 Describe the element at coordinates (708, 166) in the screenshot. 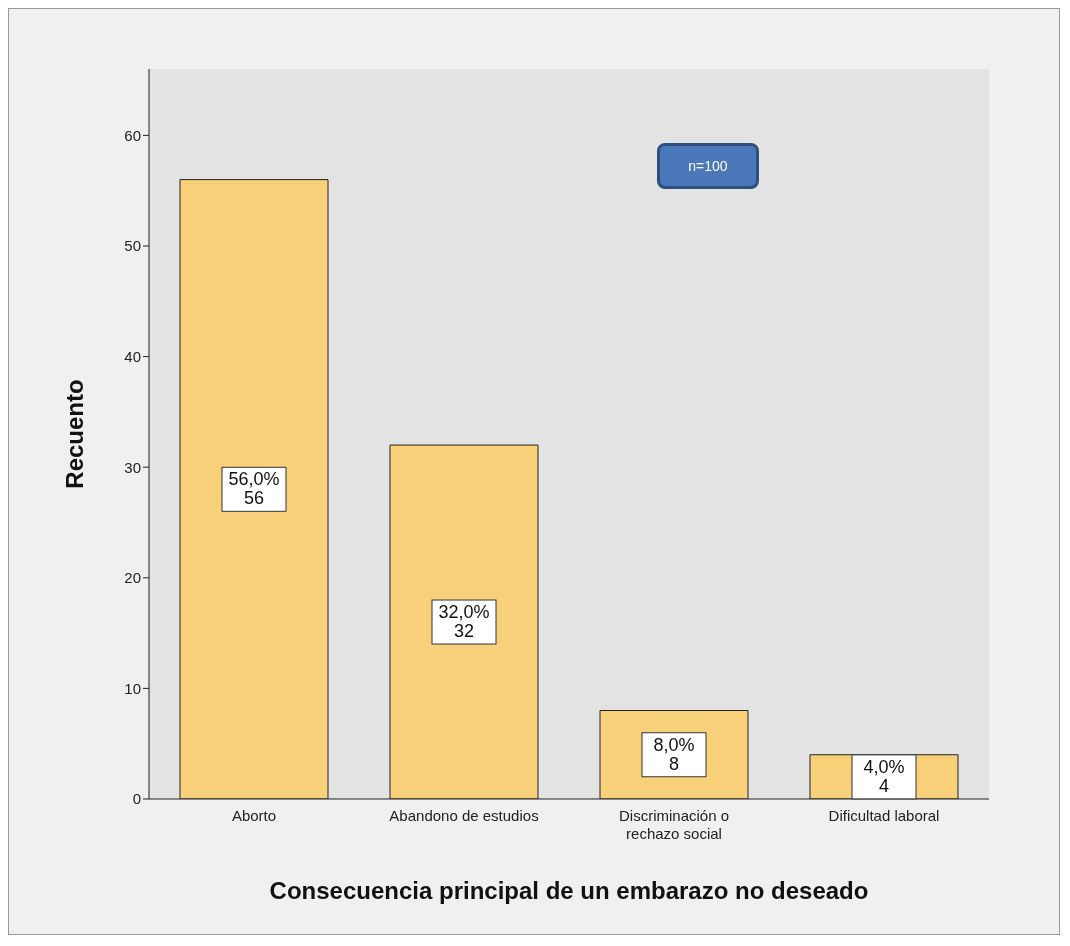

I see `note-box: n=100` at that location.